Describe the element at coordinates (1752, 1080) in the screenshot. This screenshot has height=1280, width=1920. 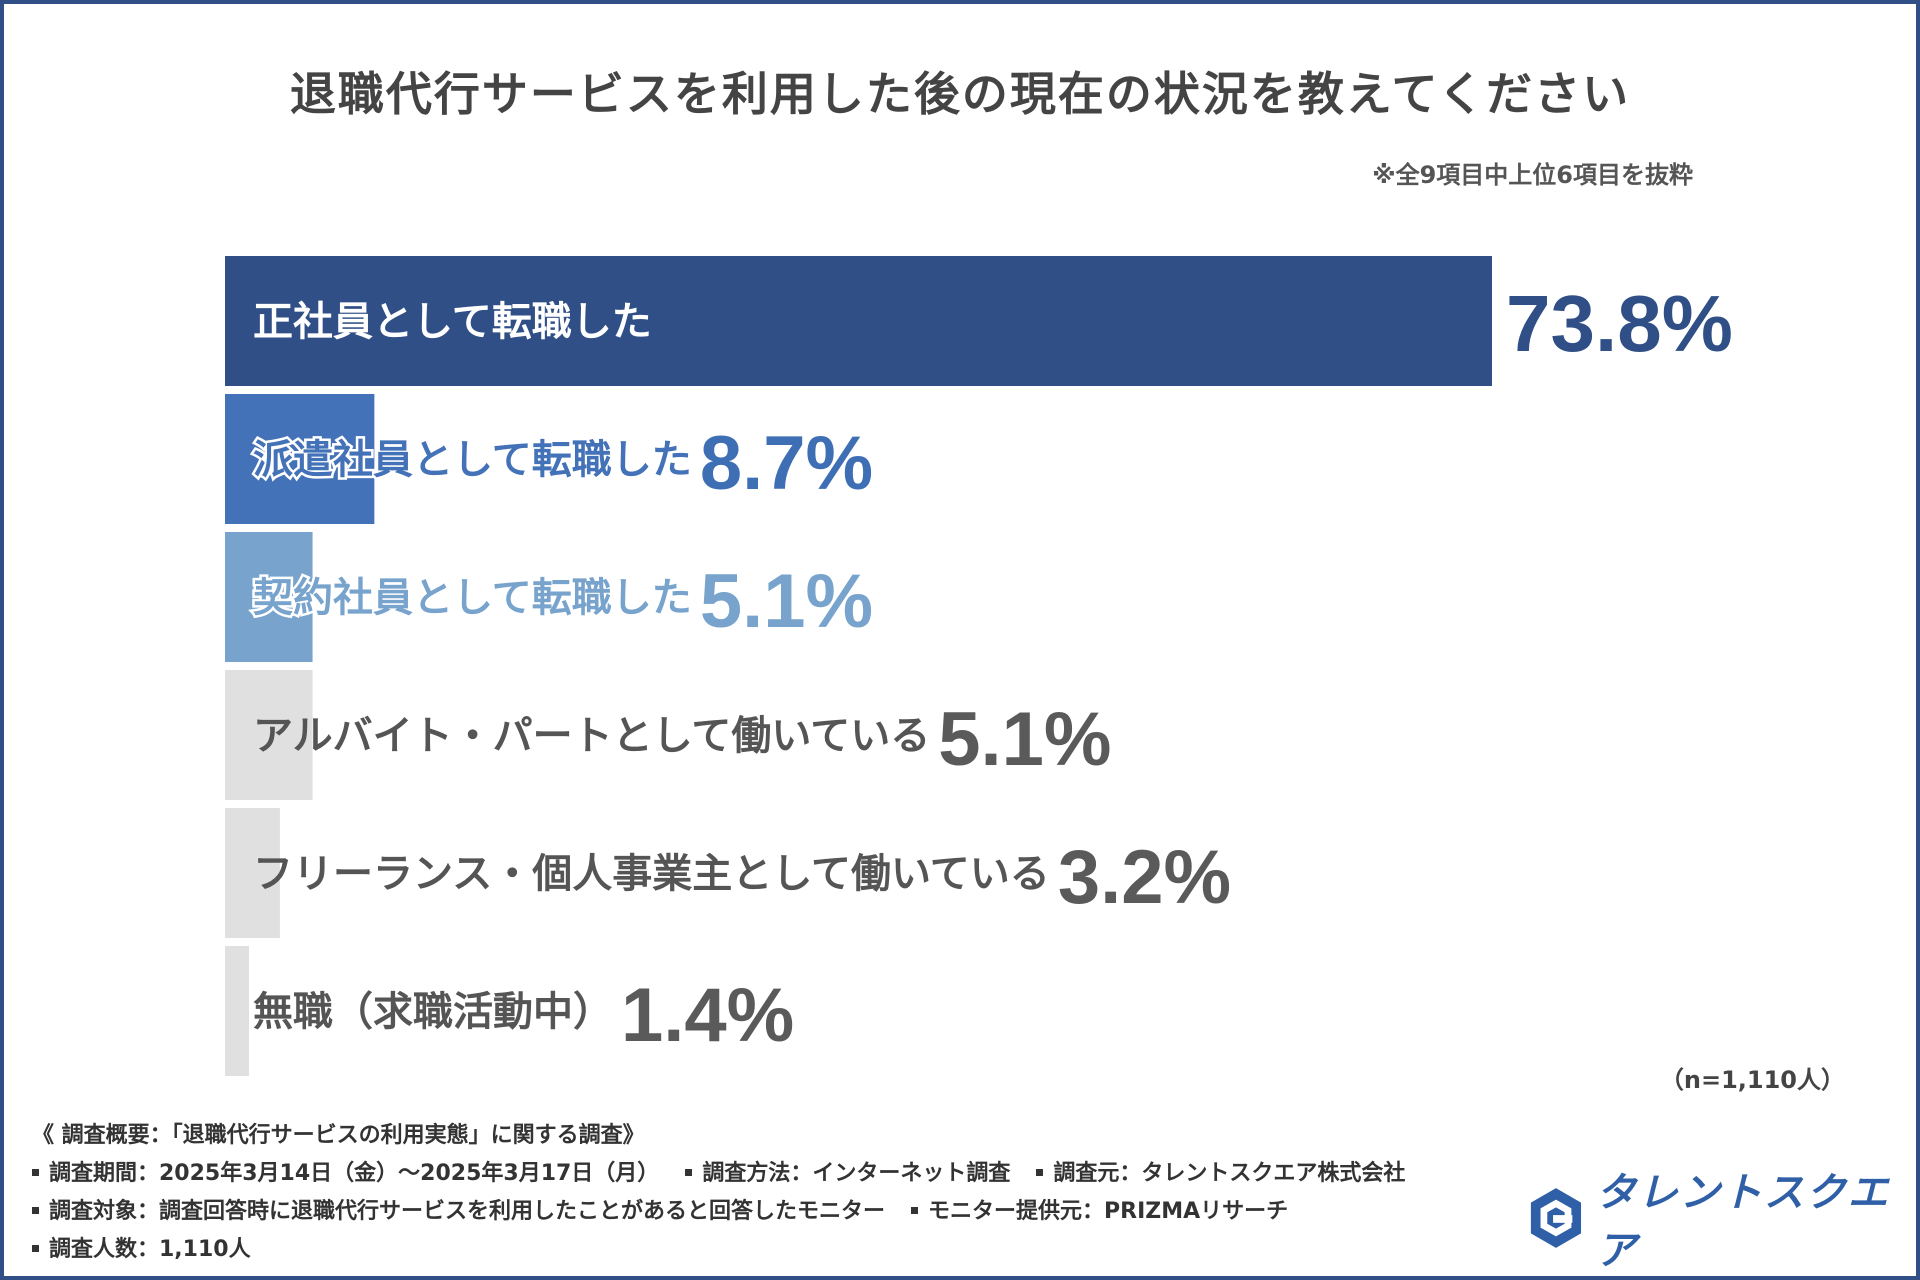
I see `sample-size-note: （n=1,110人）` at that location.